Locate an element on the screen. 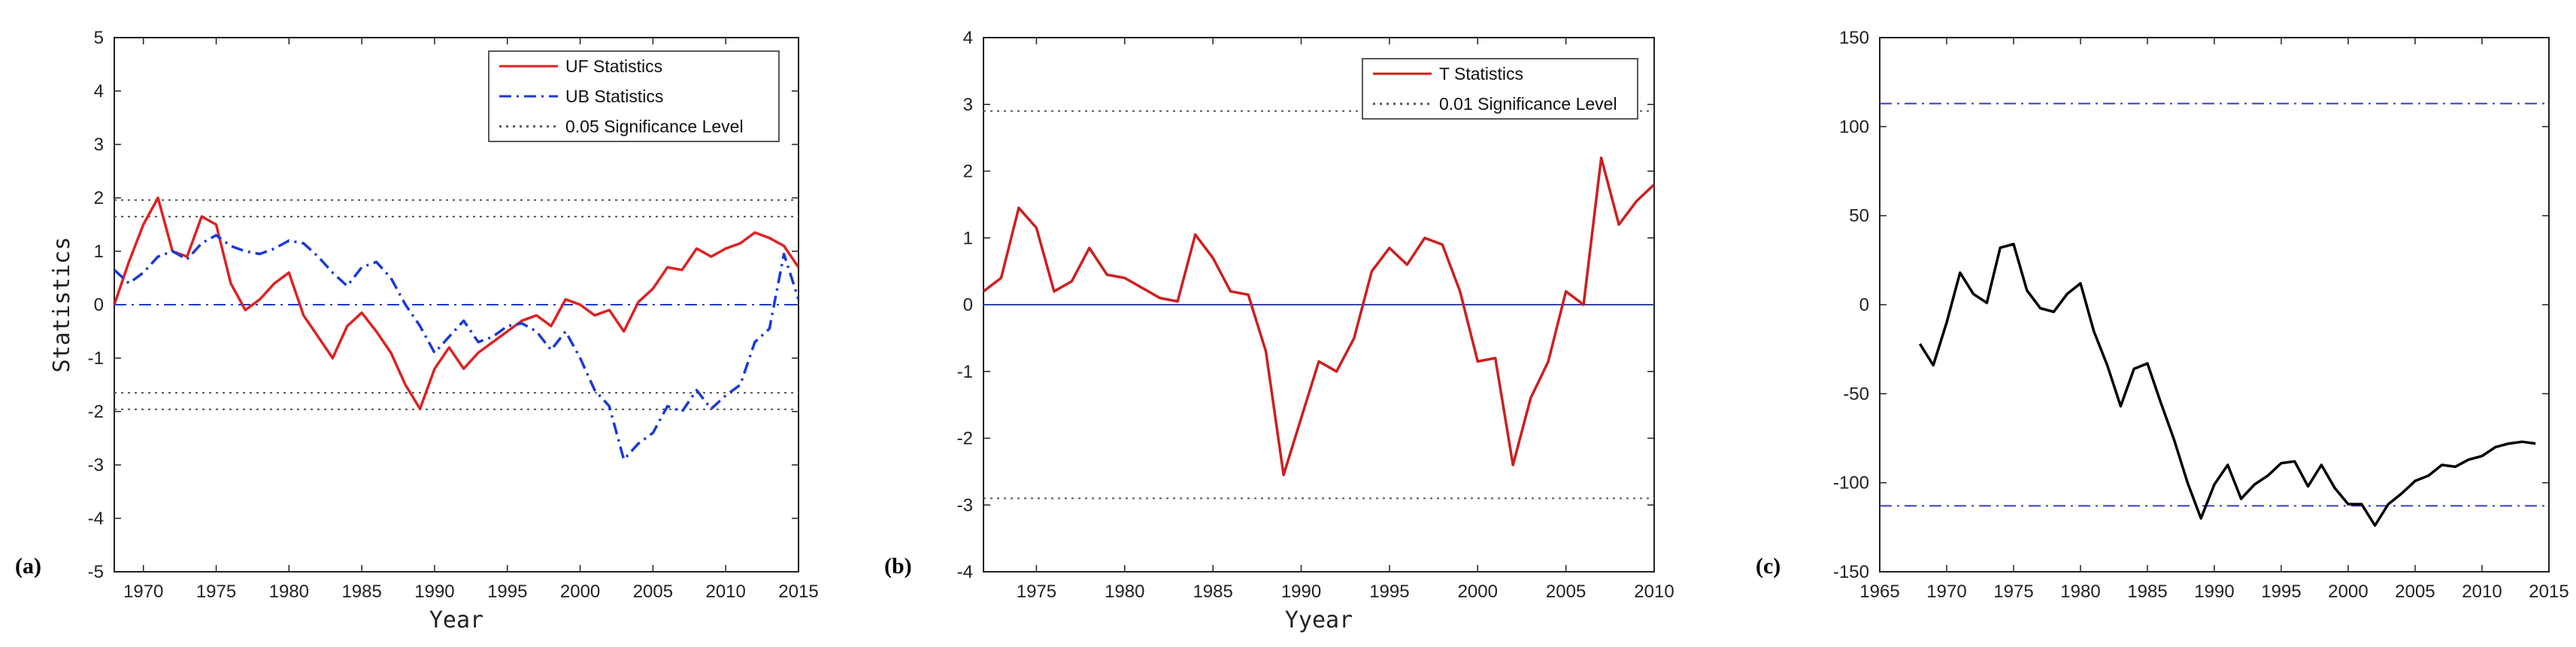 The image size is (2576, 647). y-tick-label: 5 is located at coordinates (99, 38).